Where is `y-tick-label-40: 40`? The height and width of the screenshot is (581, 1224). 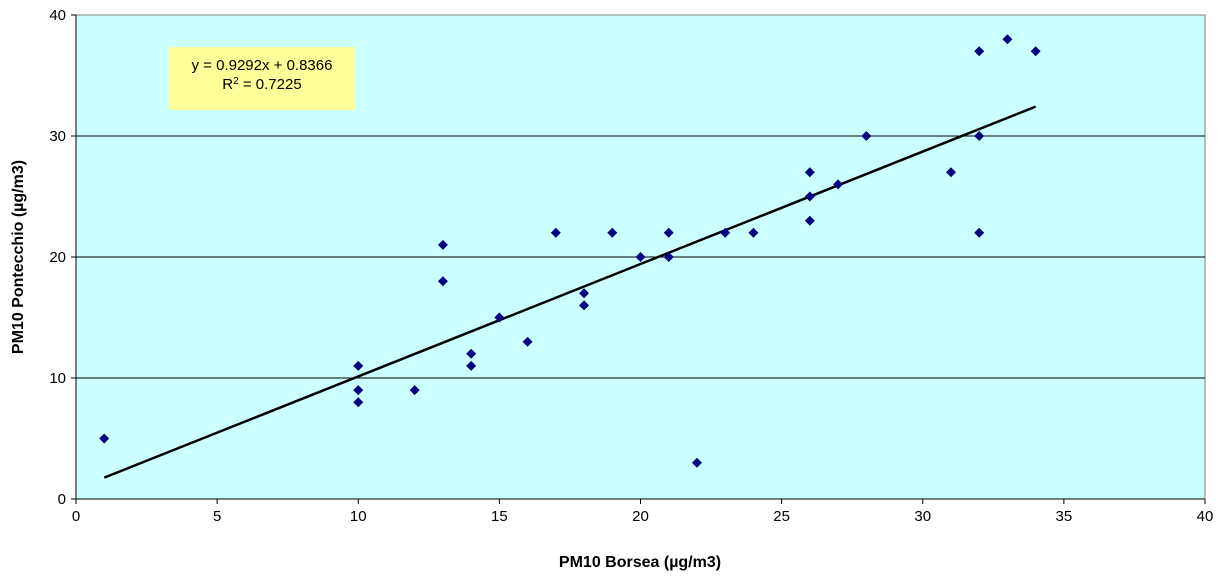 y-tick-label-40: 40 is located at coordinates (57, 15).